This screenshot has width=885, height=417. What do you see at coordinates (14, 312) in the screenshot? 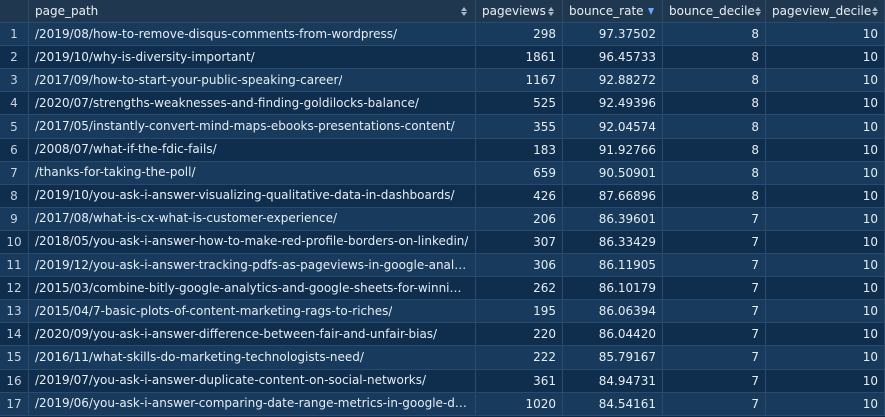
I see `row-number: 13` at bounding box center [14, 312].